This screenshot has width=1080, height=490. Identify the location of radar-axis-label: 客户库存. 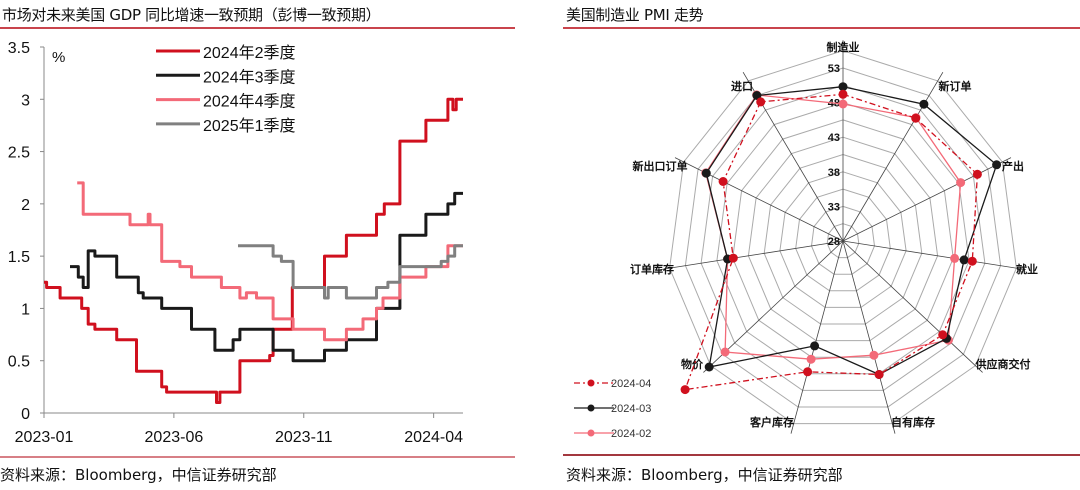
(771, 422).